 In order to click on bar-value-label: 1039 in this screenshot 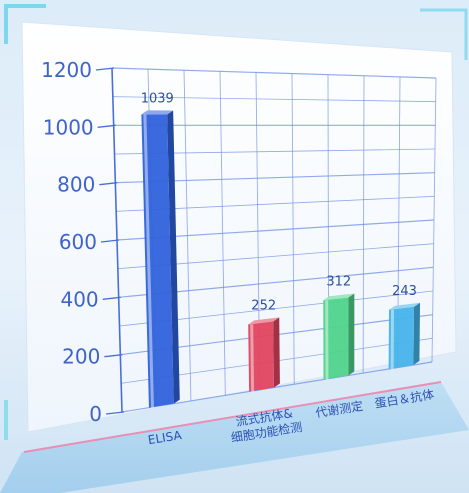, I will do `click(157, 98)`.